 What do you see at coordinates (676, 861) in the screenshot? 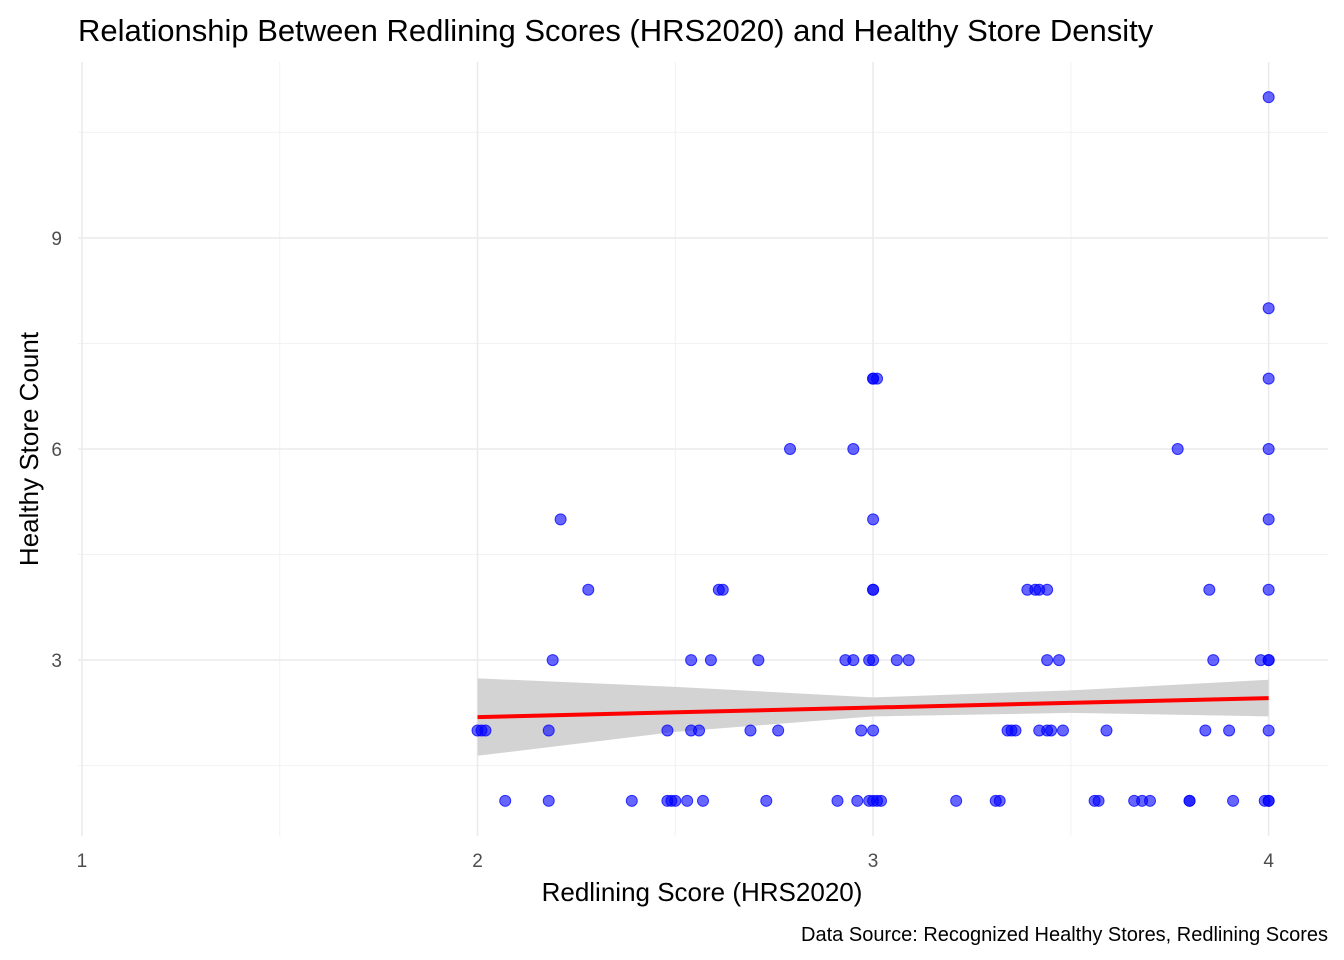
I see `x-tick-labels: 1 2 3 4` at bounding box center [676, 861].